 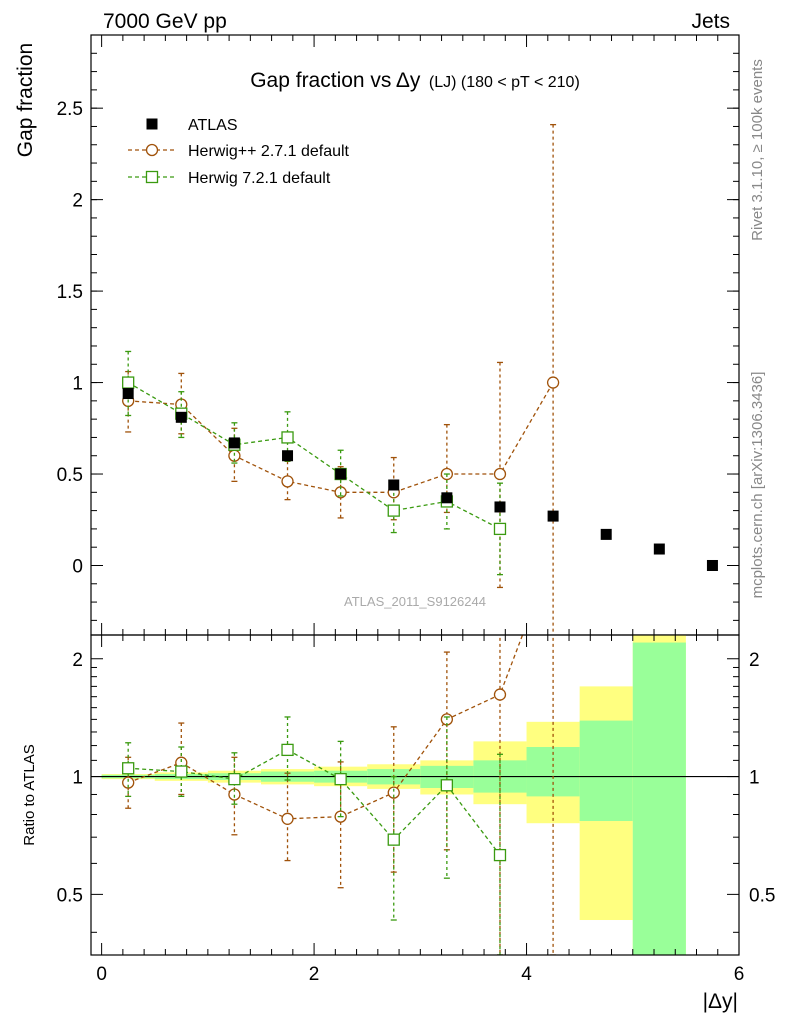 What do you see at coordinates (77, 201) in the screenshot?
I see `y-tick-label: 2` at bounding box center [77, 201].